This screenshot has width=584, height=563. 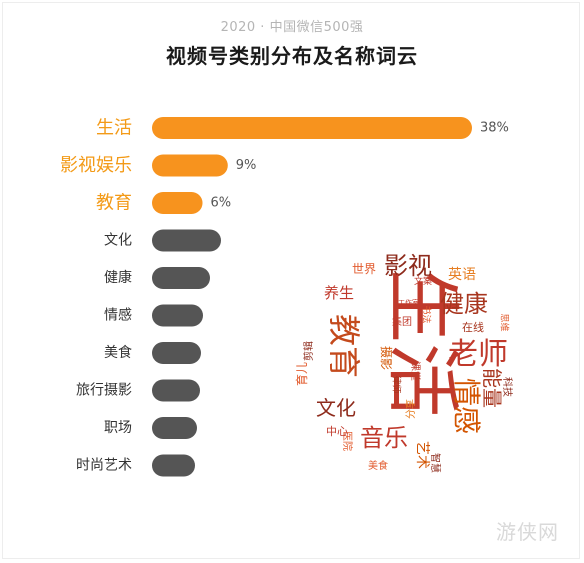 I want to click on category-label-6: 美食, so click(x=118, y=352).